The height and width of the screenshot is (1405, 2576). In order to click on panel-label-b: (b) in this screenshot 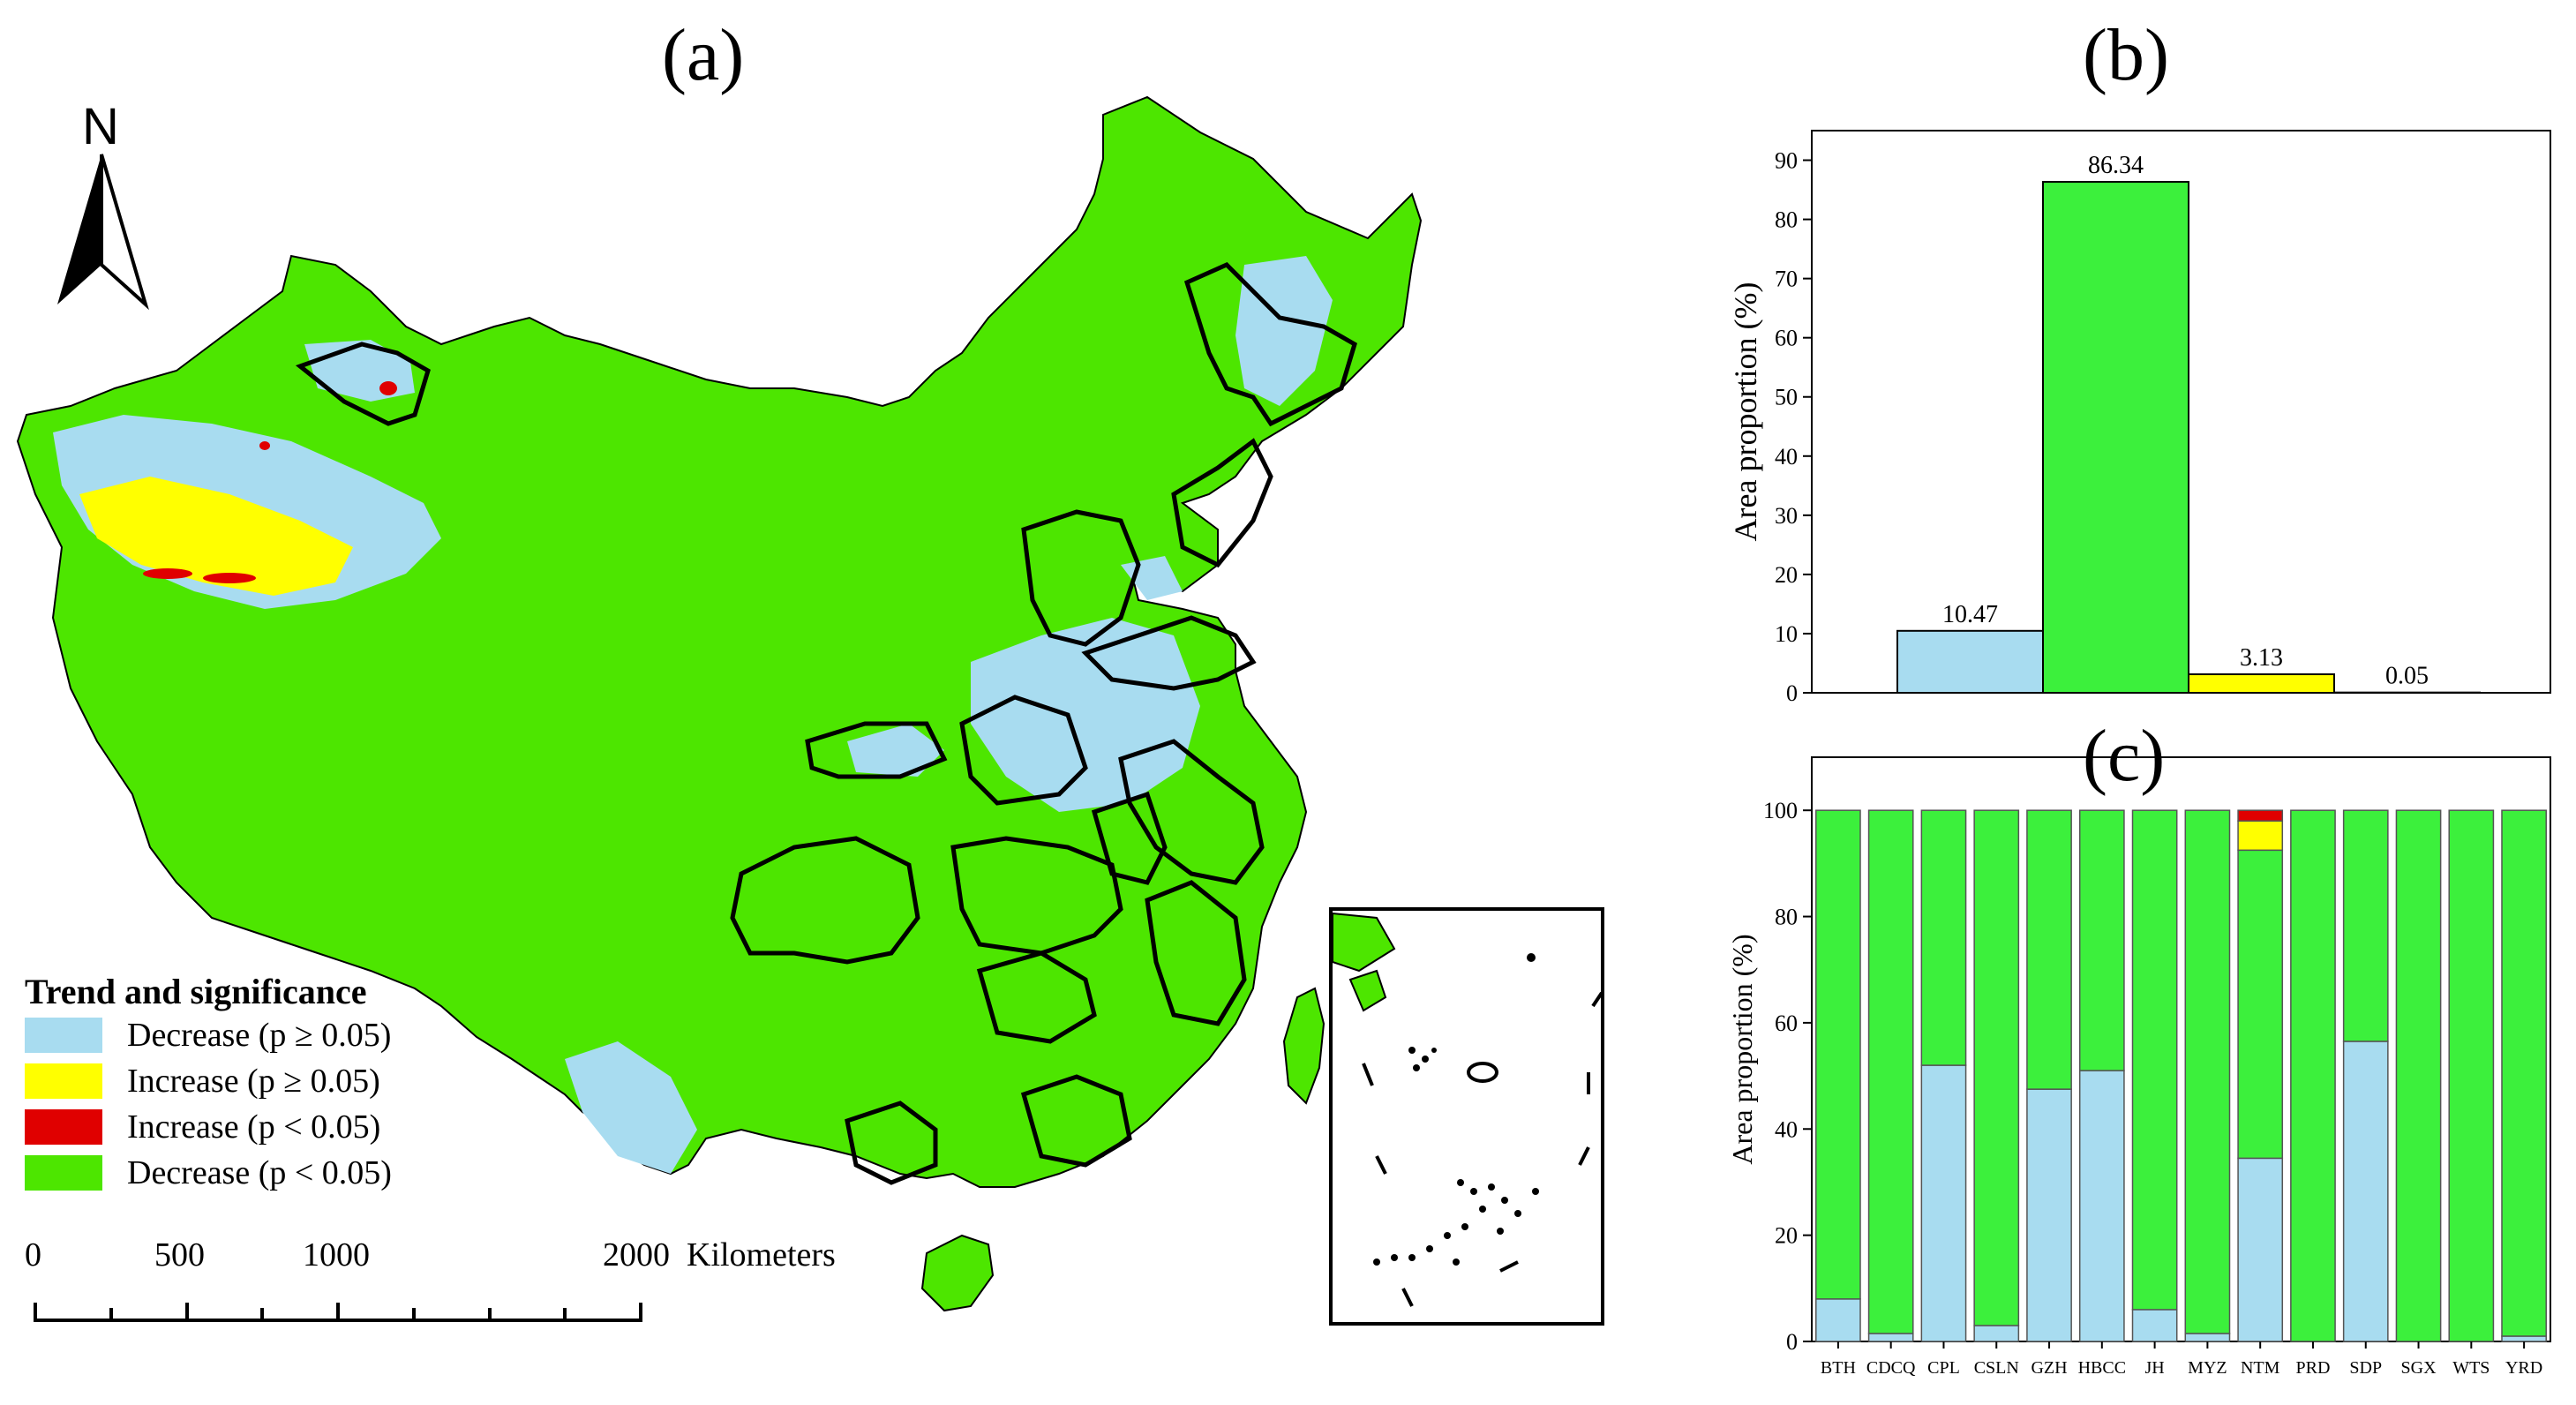, I will do `click(2126, 55)`.